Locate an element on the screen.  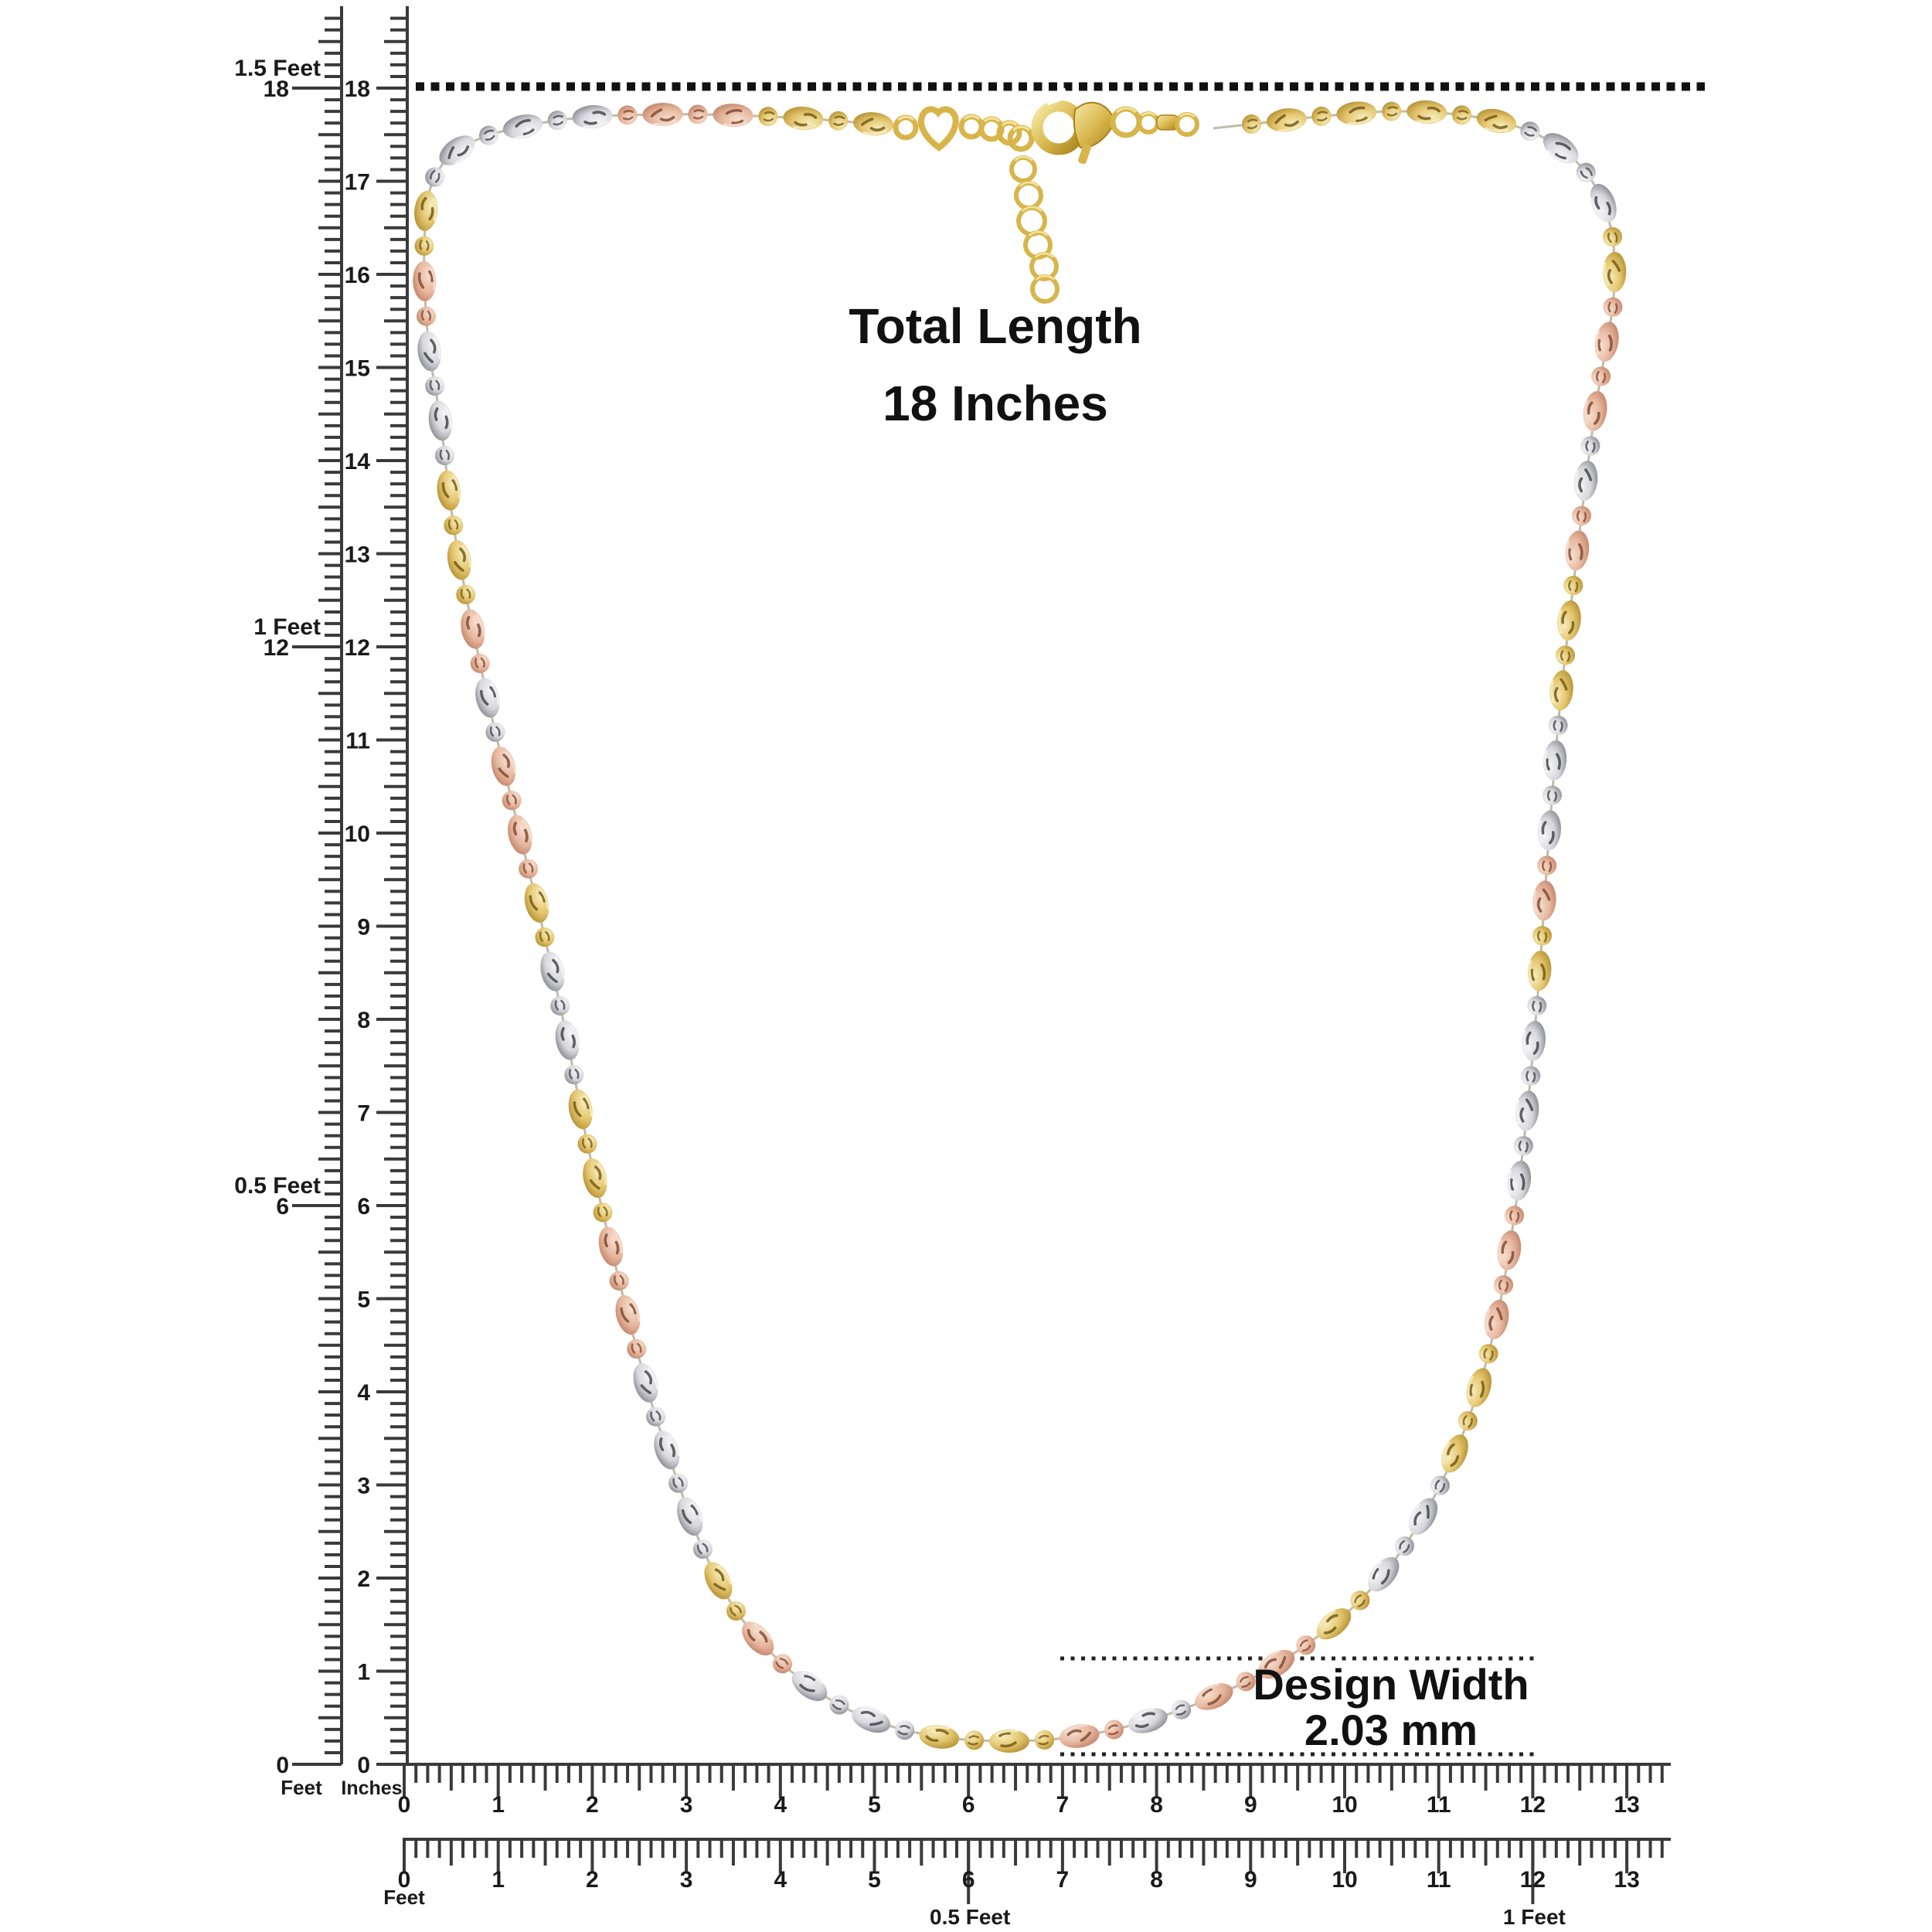
bottom-inches-ruler-number: 0 is located at coordinates (404, 1805).